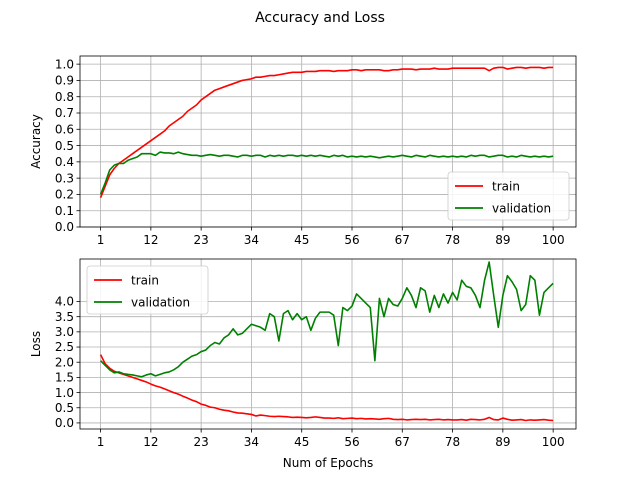 This screenshot has height=480, width=640. Describe the element at coordinates (64, 211) in the screenshot. I see `acc-ytick-label: 0.1` at that location.